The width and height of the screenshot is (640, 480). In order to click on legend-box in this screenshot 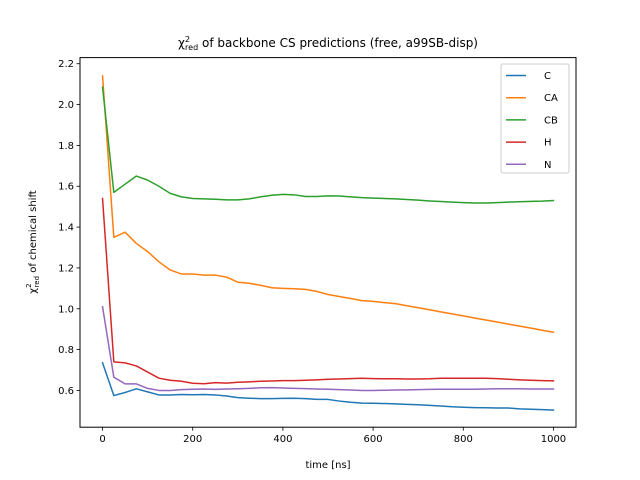, I will do `click(535, 118)`.